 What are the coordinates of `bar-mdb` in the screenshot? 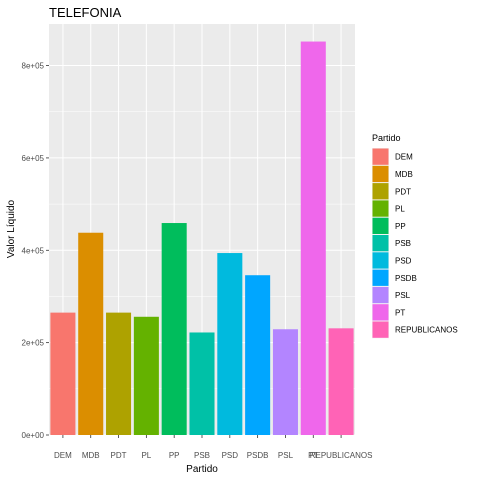 It's located at (91, 333).